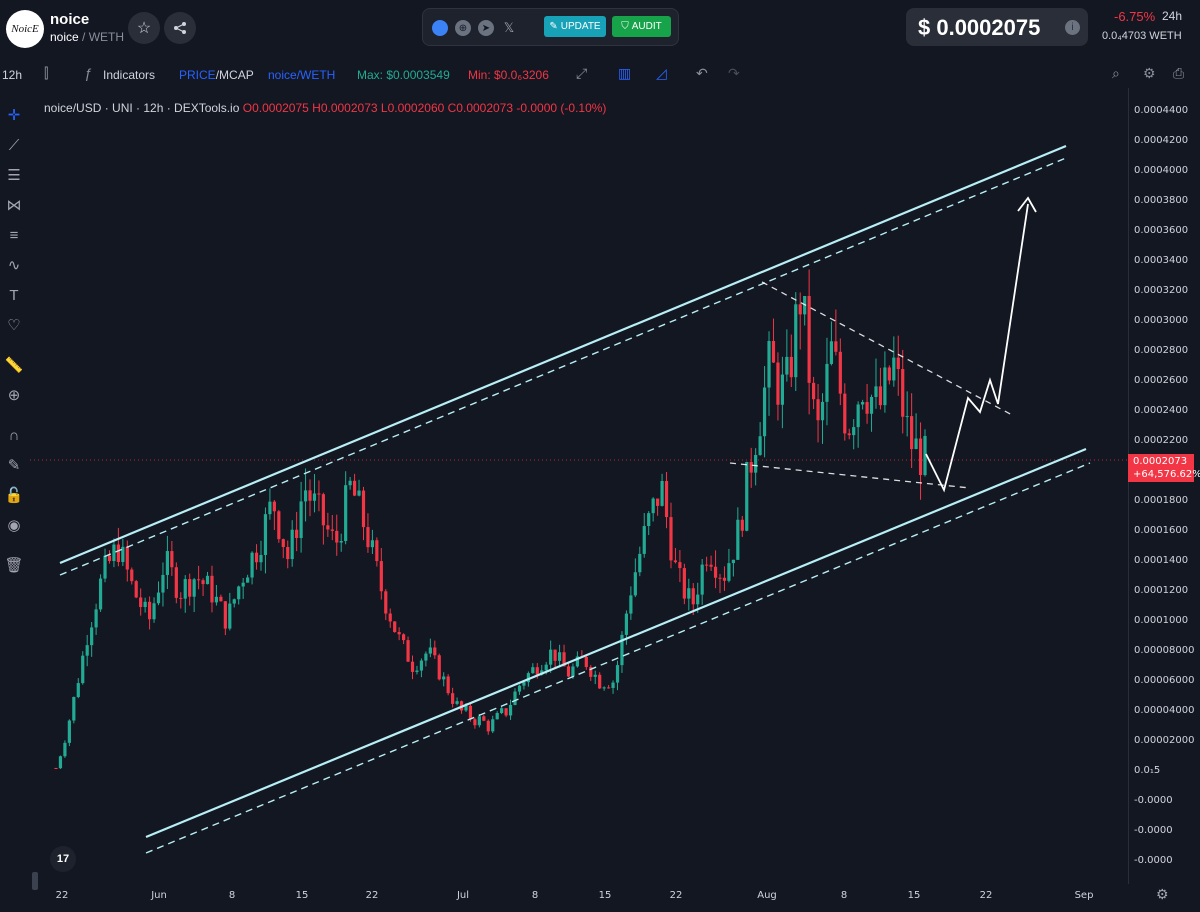  What do you see at coordinates (1142, 36) in the screenshot?
I see `weth-price: 0.0₄4703 WETH` at bounding box center [1142, 36].